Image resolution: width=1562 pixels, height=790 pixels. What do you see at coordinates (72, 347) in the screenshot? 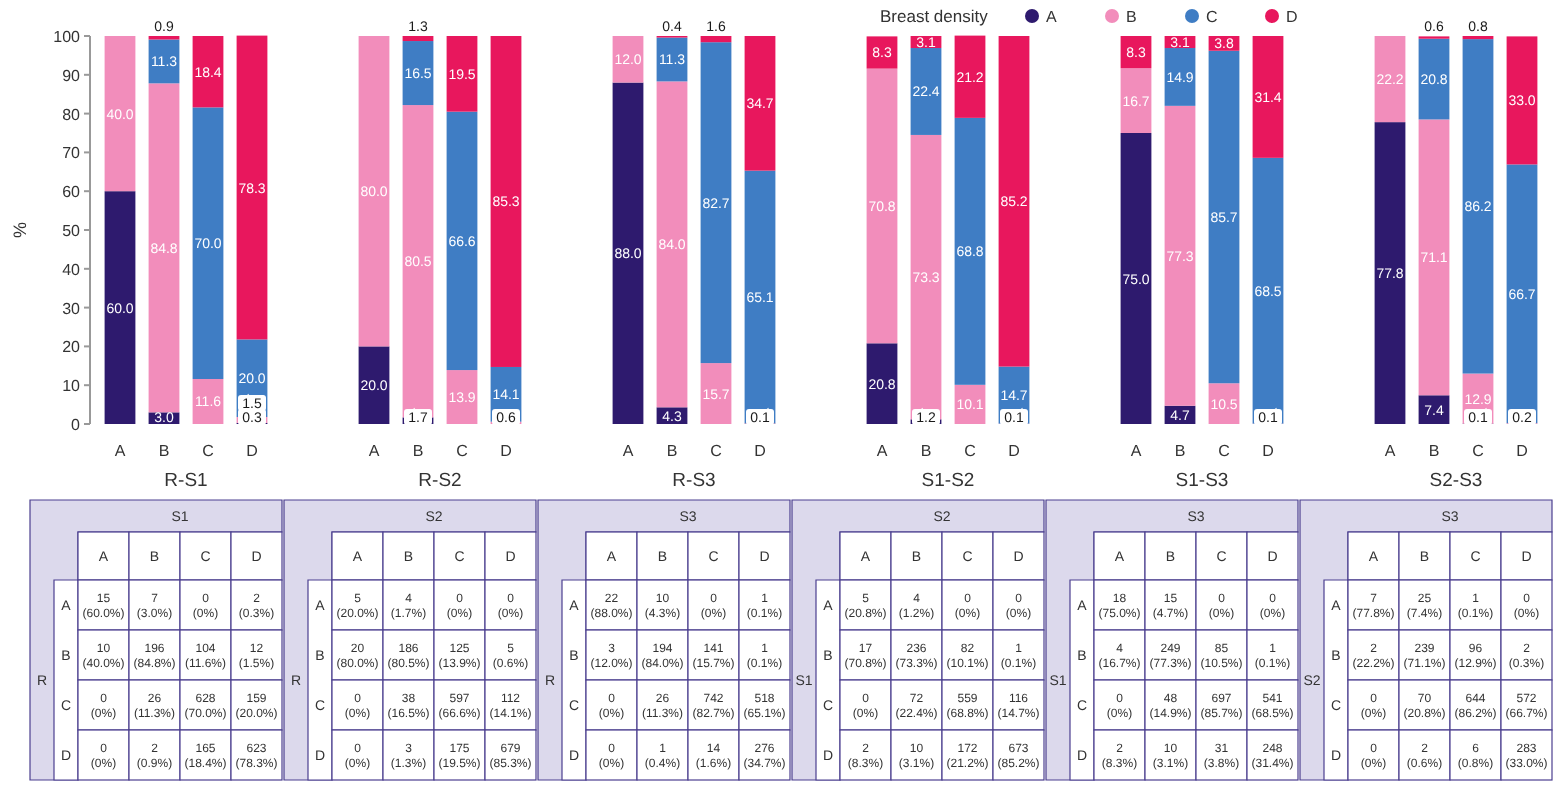
I see `y-tick-label: 20` at bounding box center [72, 347].